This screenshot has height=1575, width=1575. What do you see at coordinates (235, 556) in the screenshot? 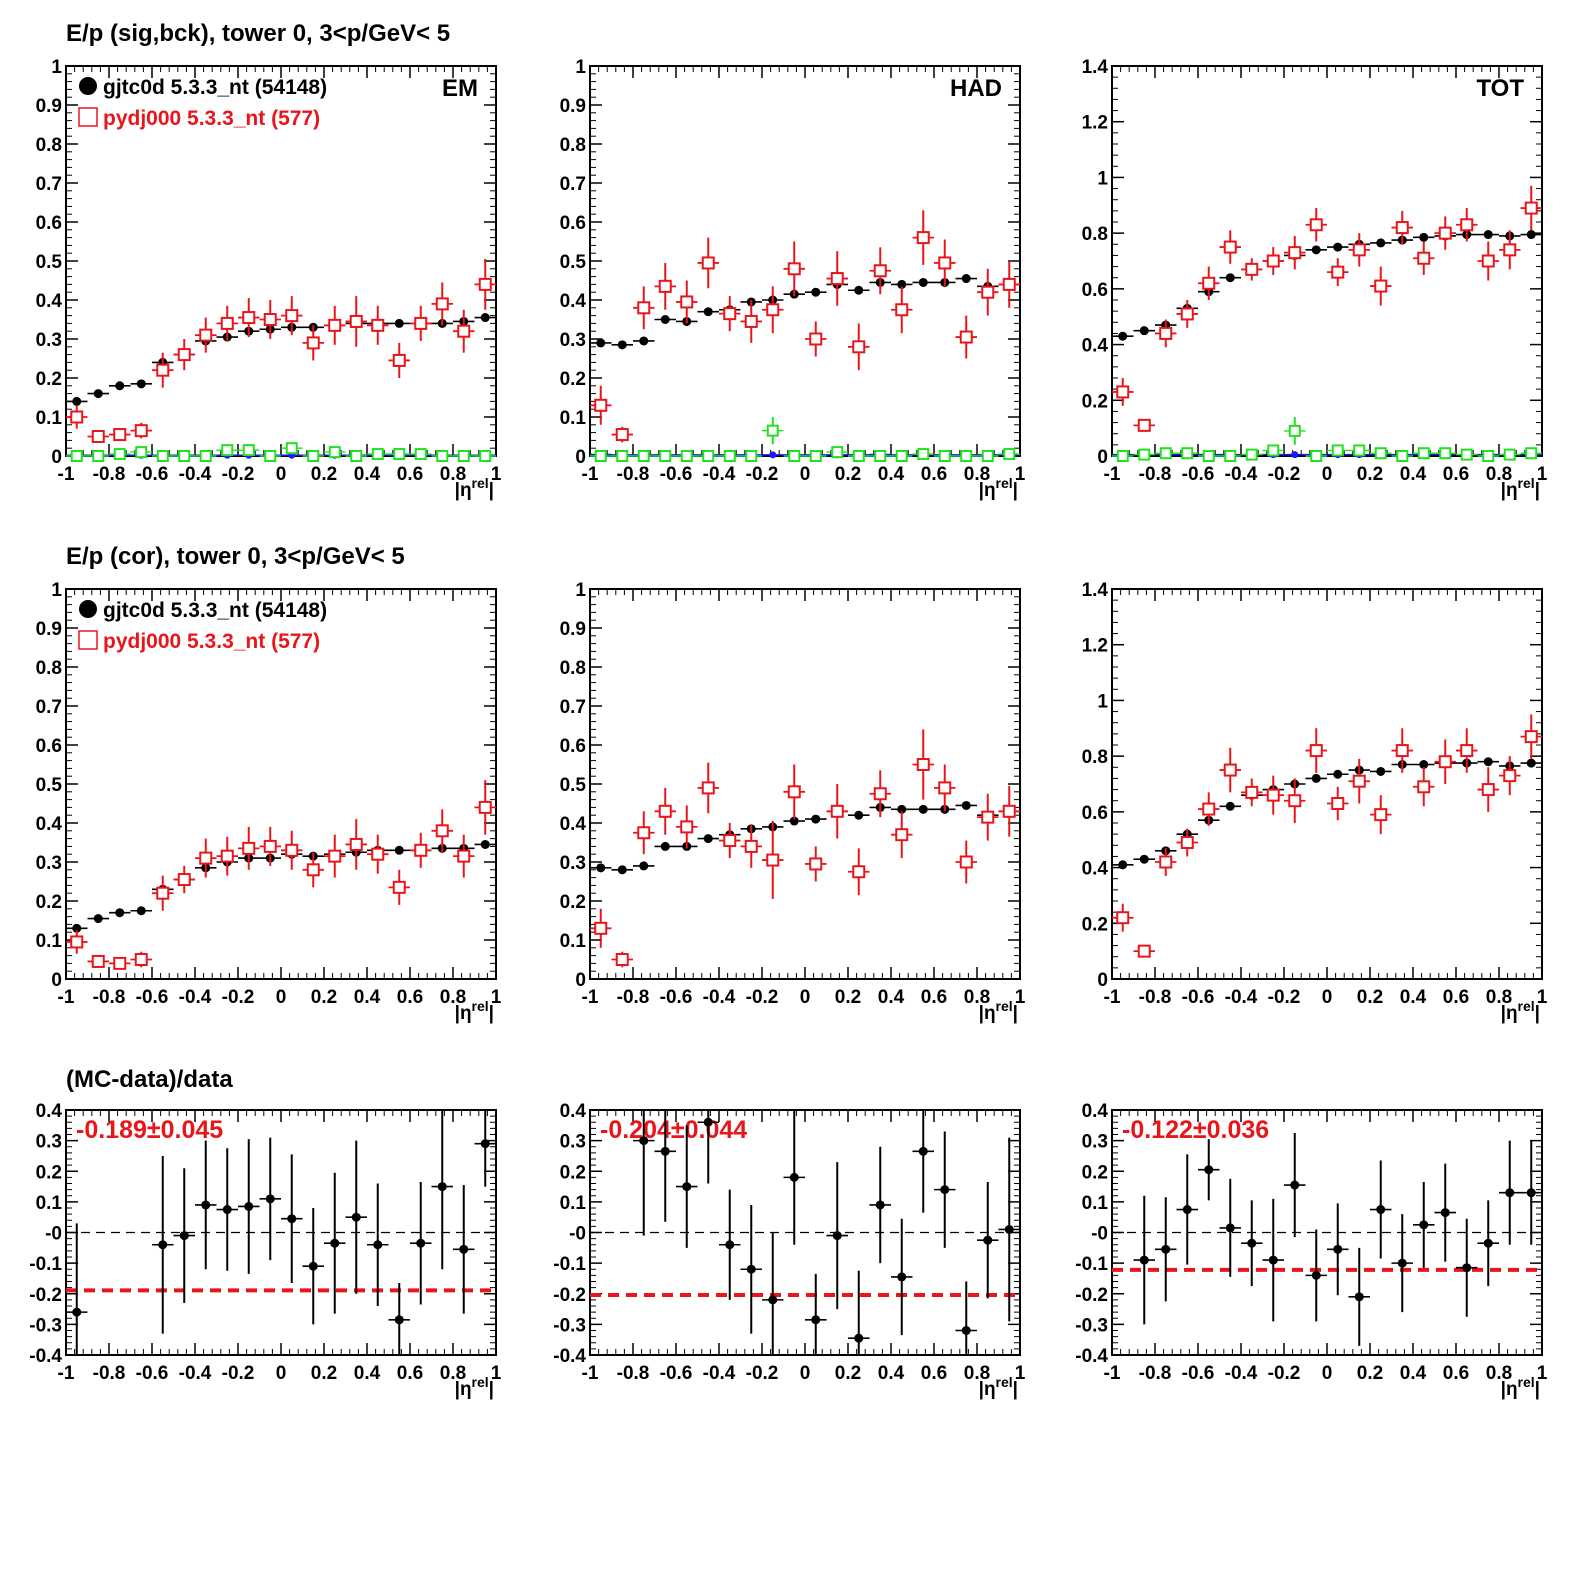
I see `row-title-cor: E/p (cor), tower 0, 3<p/GeV< 5` at bounding box center [235, 556].